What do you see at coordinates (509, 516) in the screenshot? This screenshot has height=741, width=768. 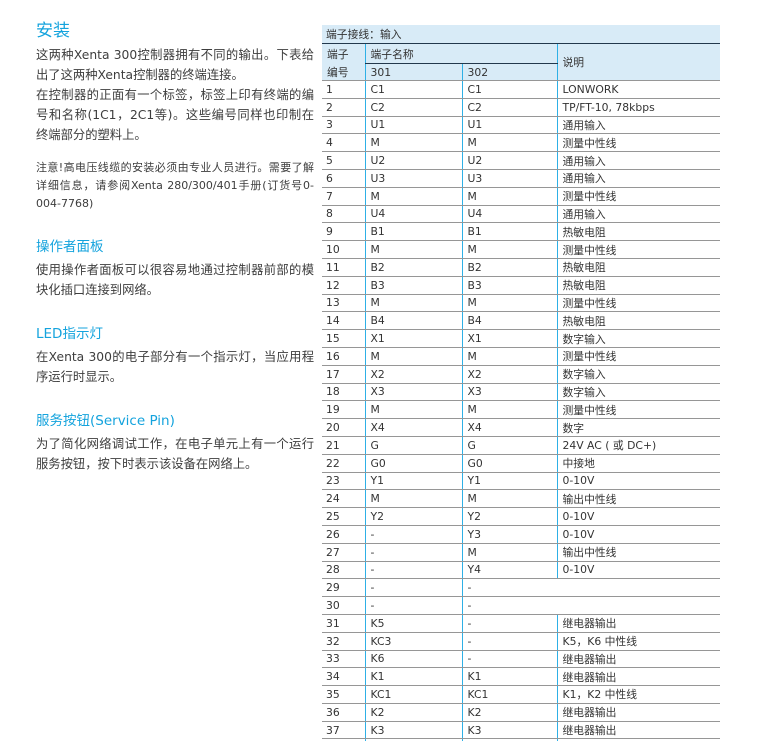 I see `cell-302: Y2` at bounding box center [509, 516].